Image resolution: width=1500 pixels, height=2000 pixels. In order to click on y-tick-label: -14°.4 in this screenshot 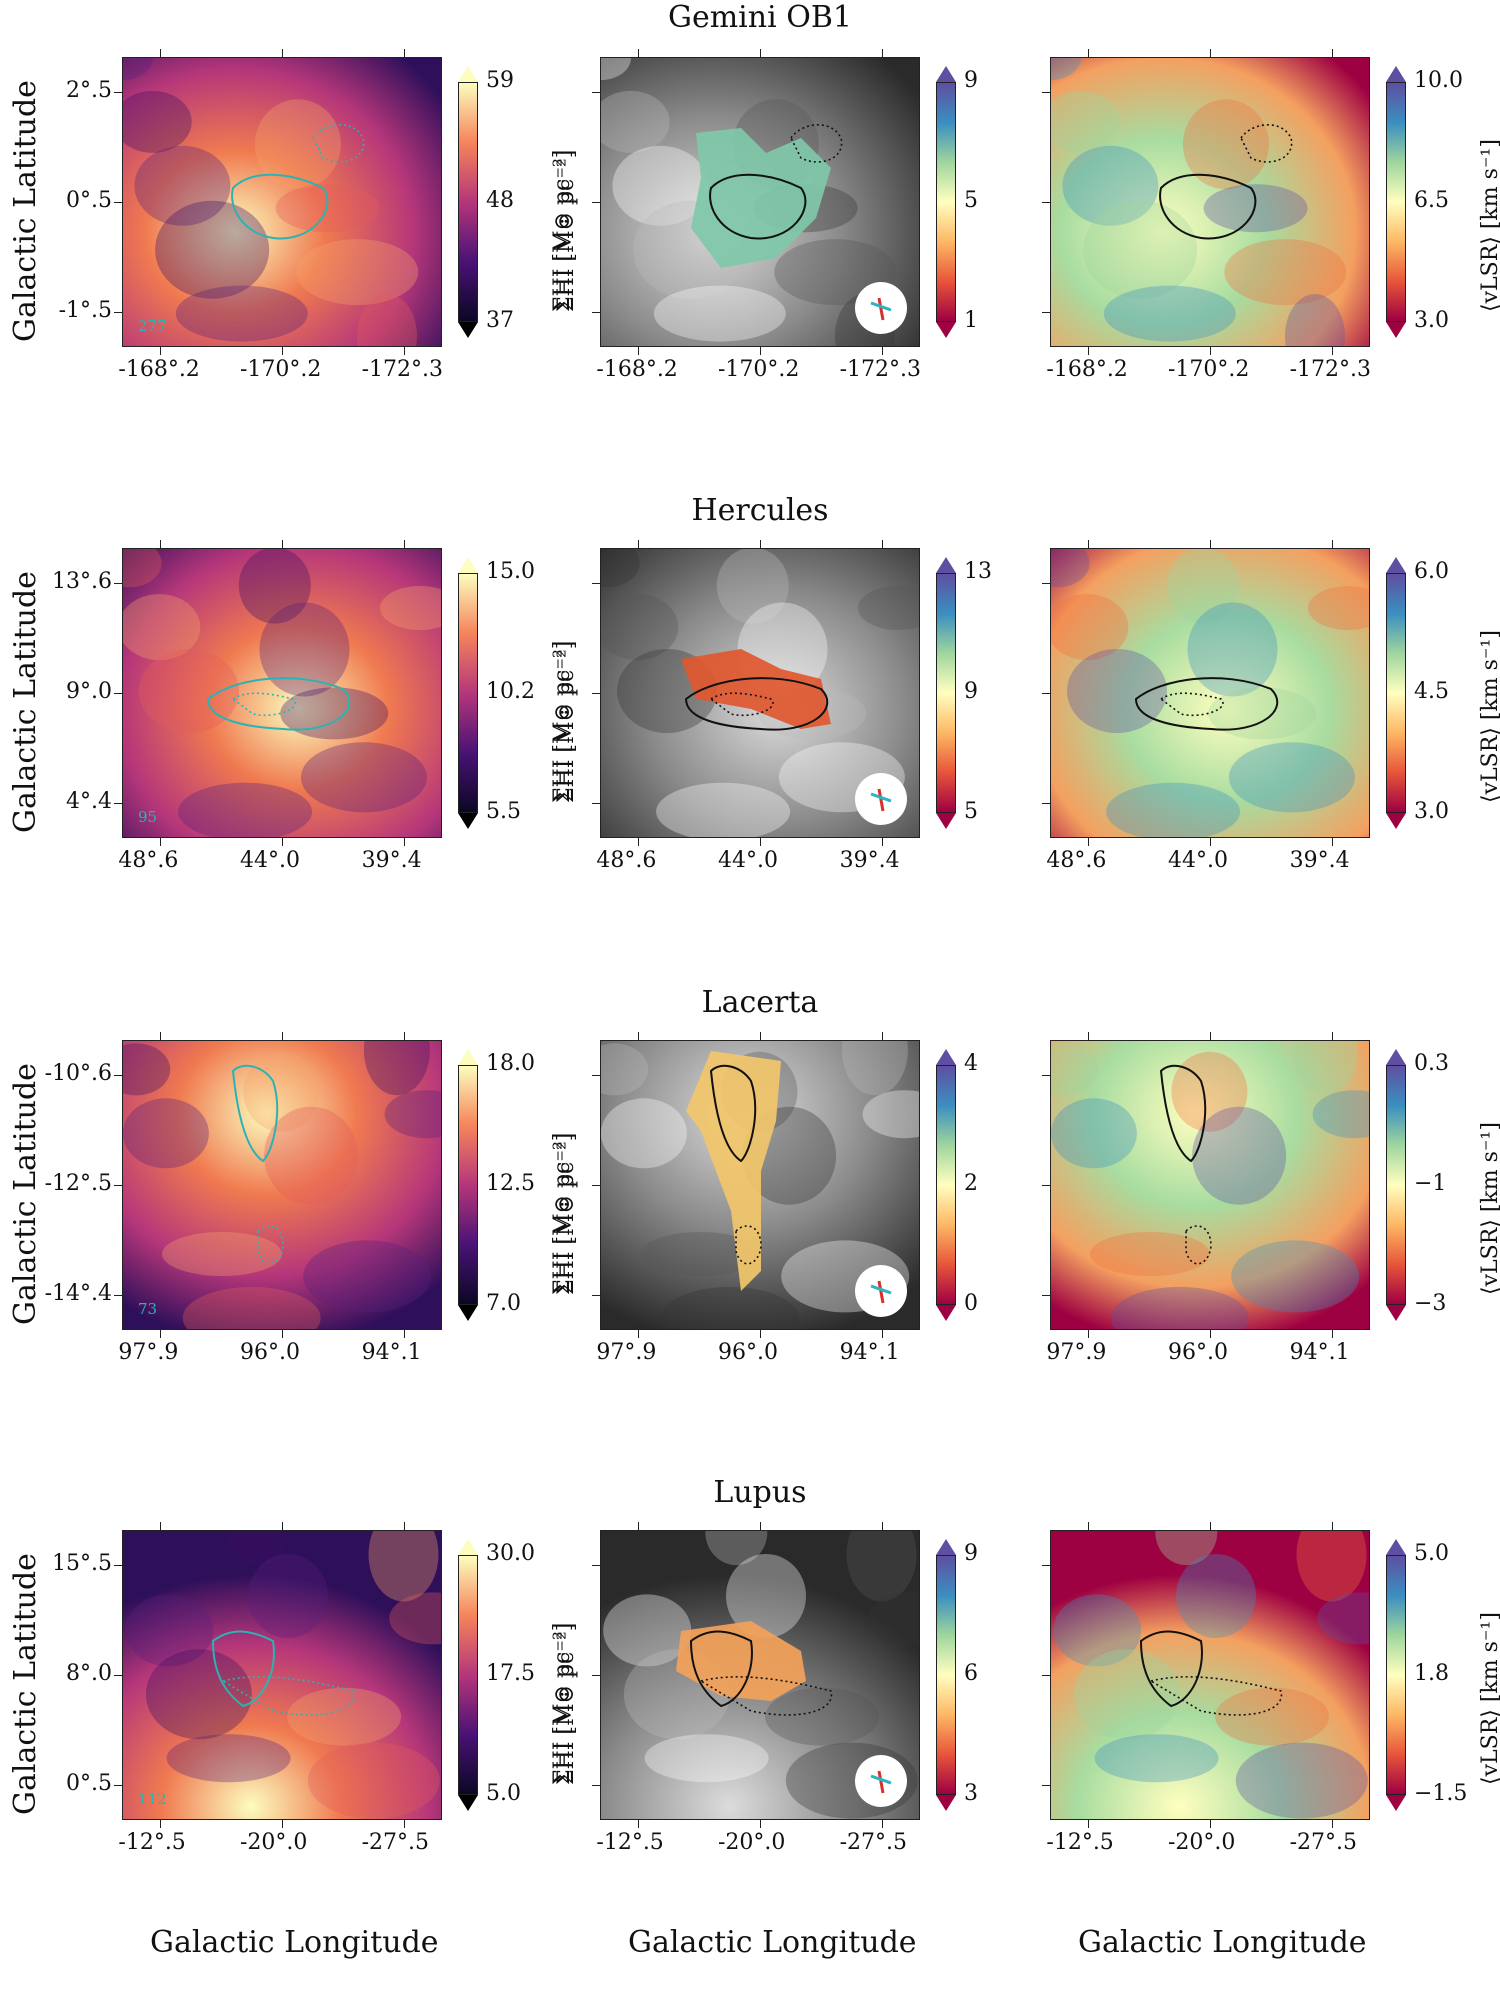, I will do `click(78, 1294)`.